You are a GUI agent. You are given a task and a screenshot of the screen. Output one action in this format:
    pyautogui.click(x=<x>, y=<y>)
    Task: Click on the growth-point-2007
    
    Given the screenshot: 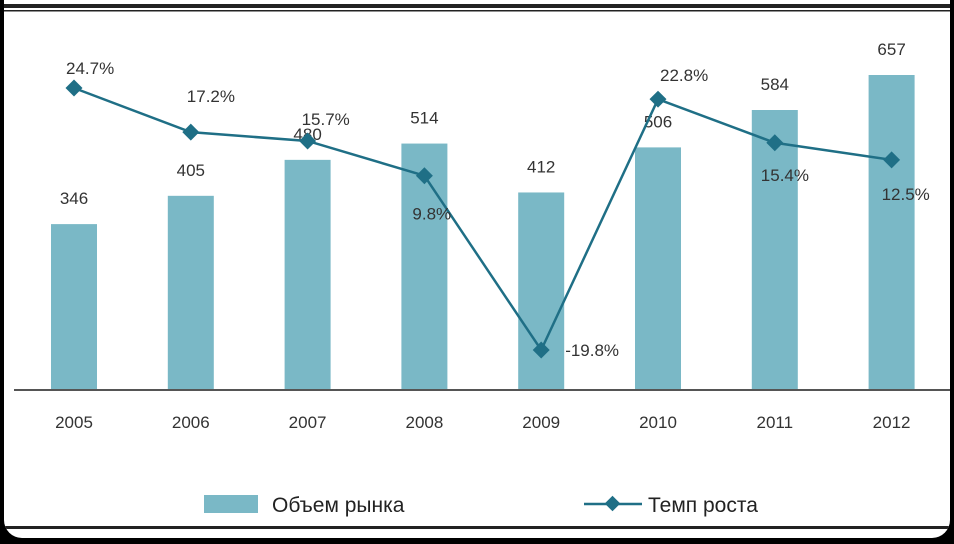 What is the action you would take?
    pyautogui.click(x=308, y=141)
    